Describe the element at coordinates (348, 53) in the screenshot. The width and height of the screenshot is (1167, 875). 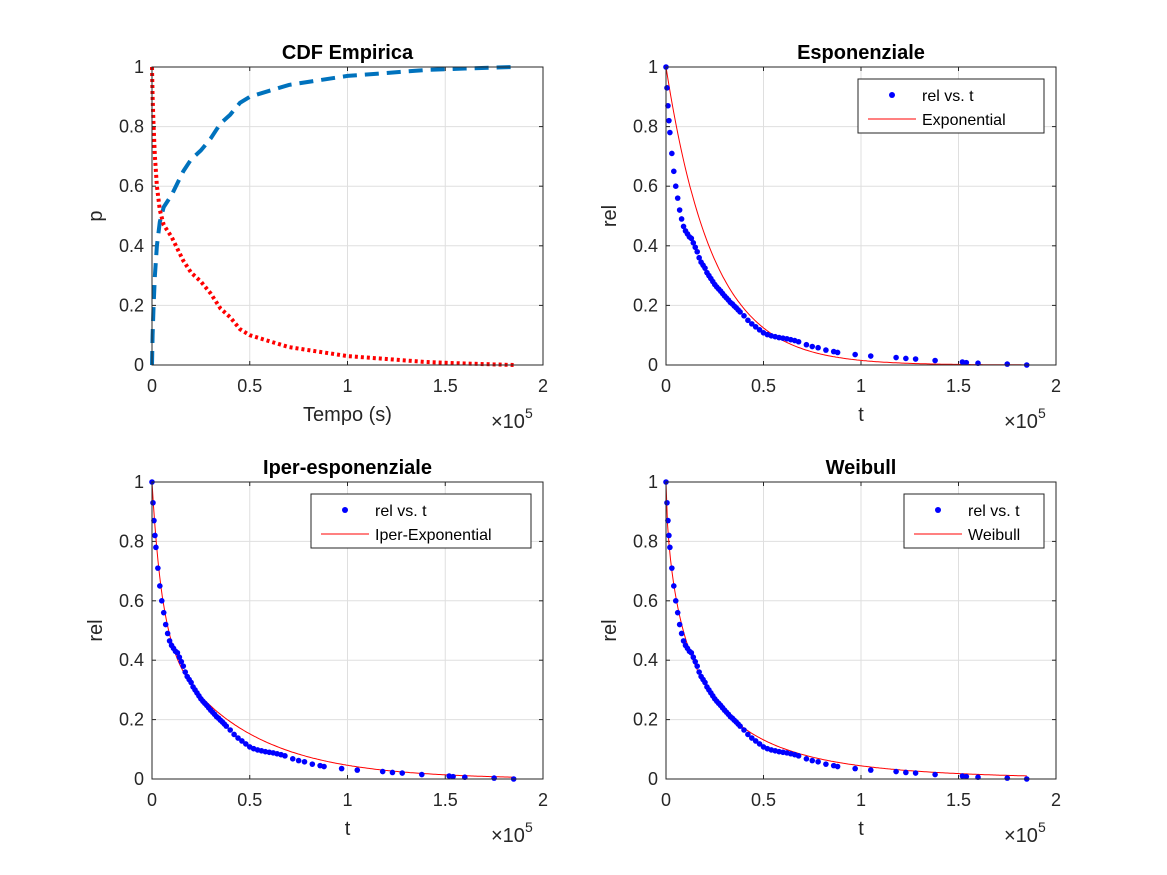
I see `chart-title: CDF Empirica` at that location.